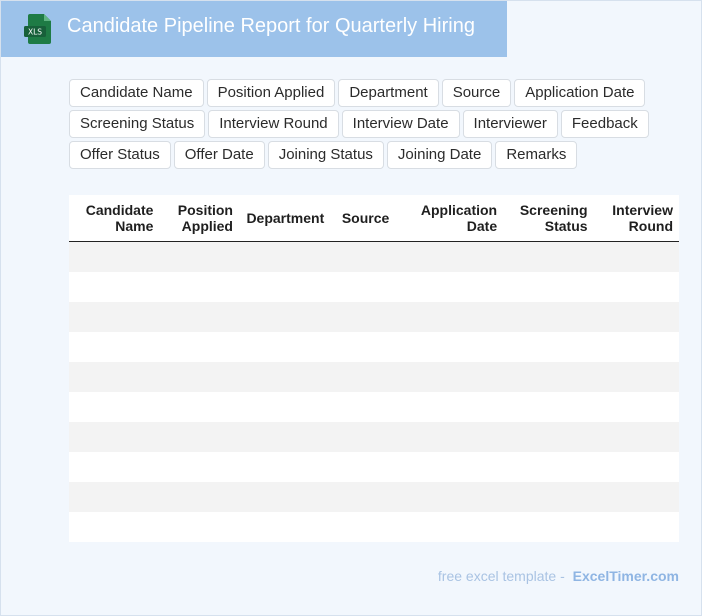  What do you see at coordinates (199, 218) in the screenshot?
I see `column-header: Position Applied` at bounding box center [199, 218].